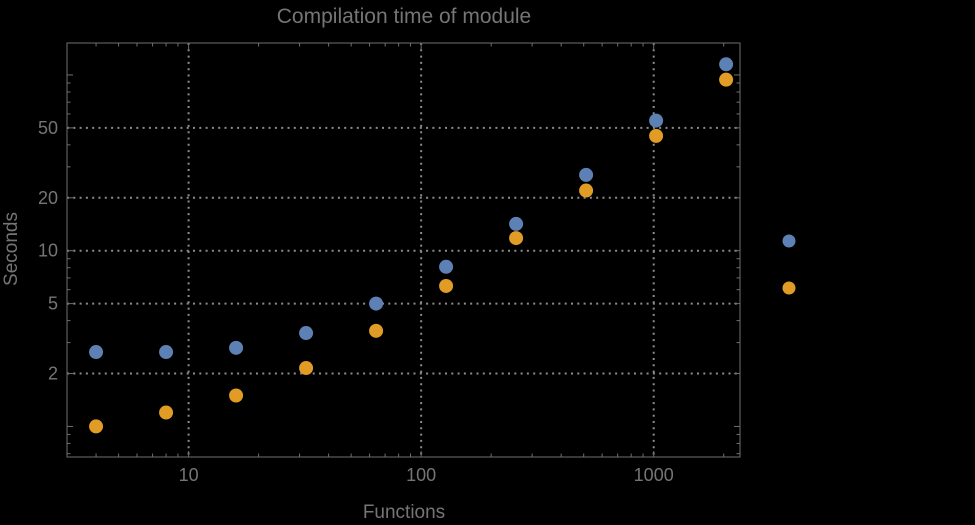 This screenshot has height=525, width=975. I want to click on y-tick-label: 50, so click(48, 128).